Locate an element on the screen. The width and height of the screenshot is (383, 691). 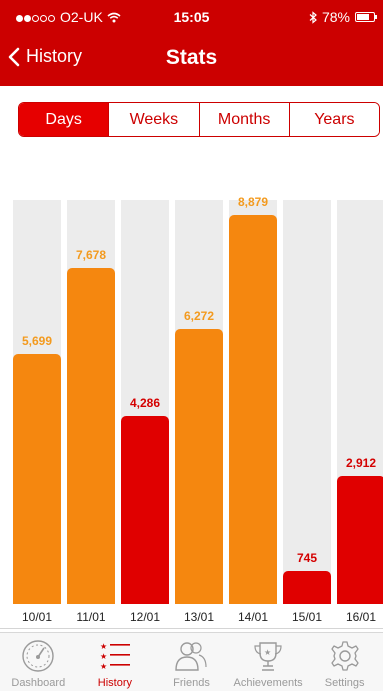
tab-friends: Friends is located at coordinates (191, 662).